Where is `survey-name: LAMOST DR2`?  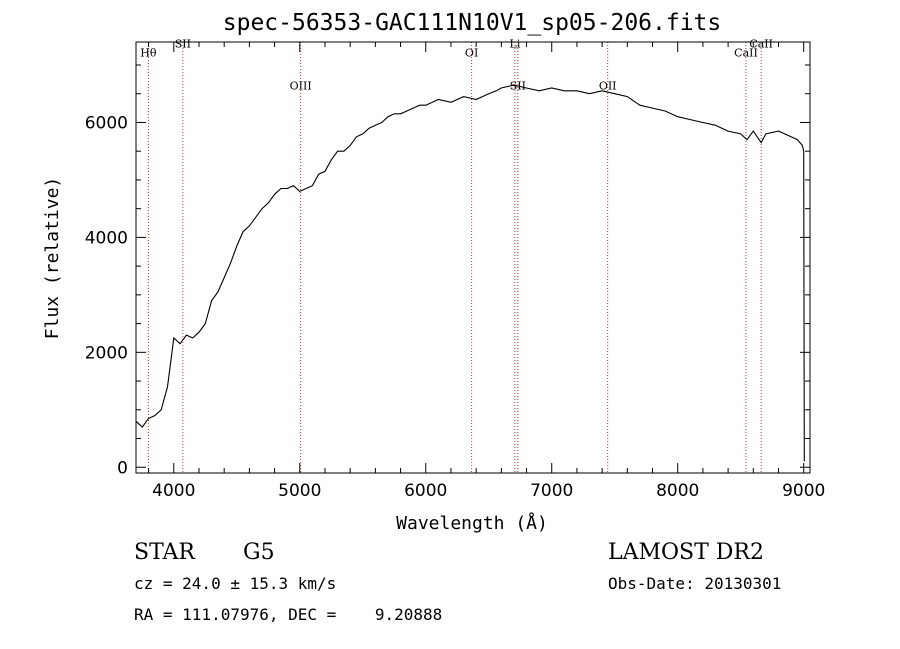 survey-name: LAMOST DR2 is located at coordinates (686, 552).